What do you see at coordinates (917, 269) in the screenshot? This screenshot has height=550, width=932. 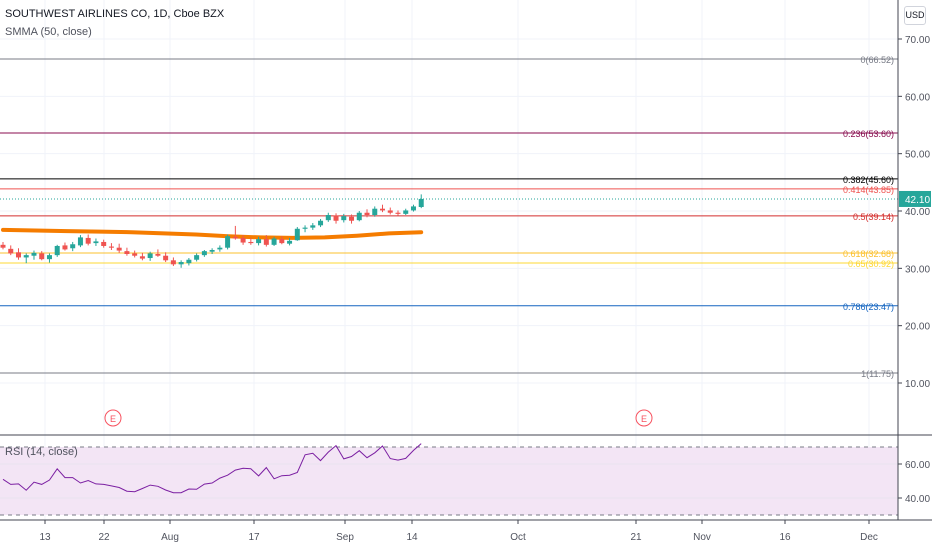 I see `price-tick-label: 30.00` at bounding box center [917, 269].